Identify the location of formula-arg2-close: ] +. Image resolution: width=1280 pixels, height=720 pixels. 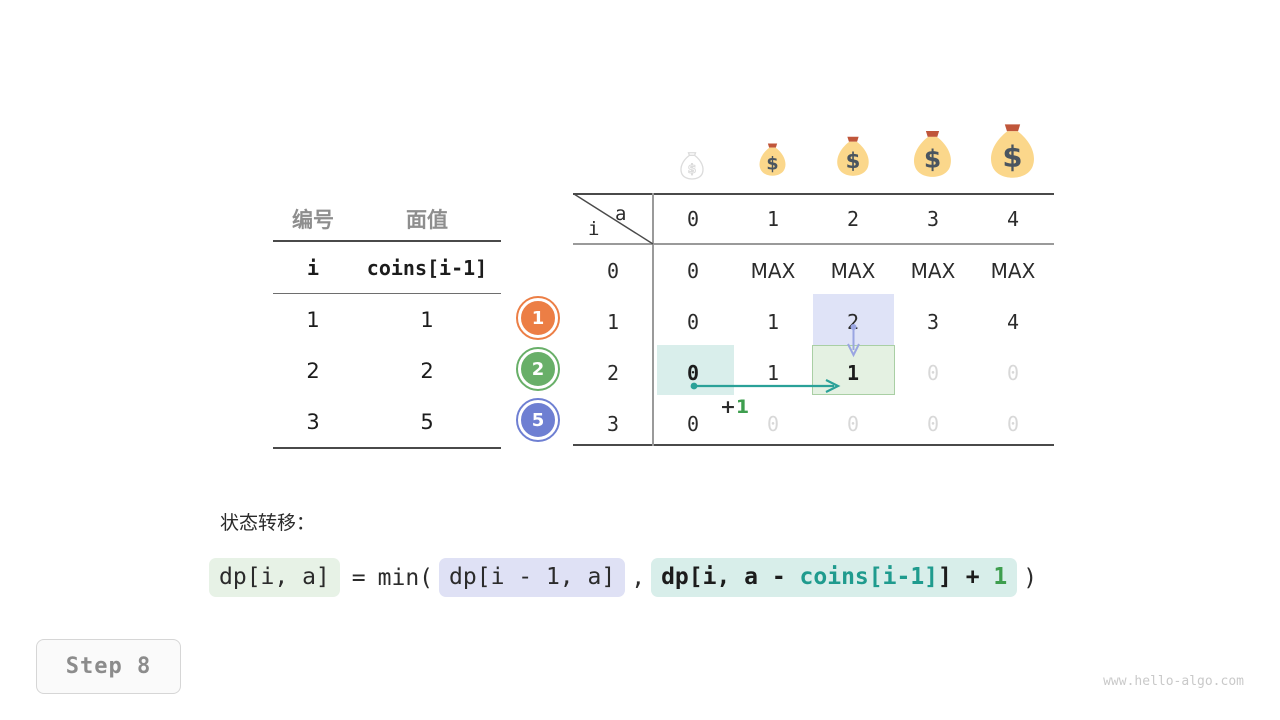
(966, 577).